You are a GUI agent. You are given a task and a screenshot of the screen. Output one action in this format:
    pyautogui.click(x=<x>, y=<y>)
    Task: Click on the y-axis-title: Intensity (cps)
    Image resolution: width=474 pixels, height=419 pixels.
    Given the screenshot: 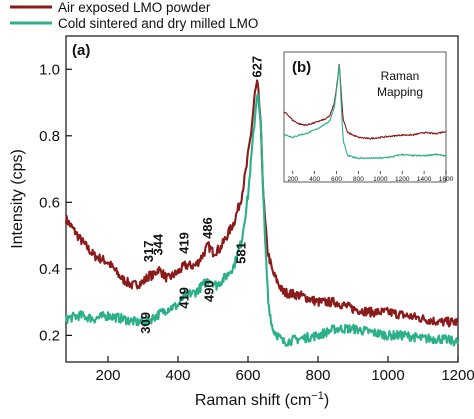 What is the action you would take?
    pyautogui.click(x=17, y=199)
    